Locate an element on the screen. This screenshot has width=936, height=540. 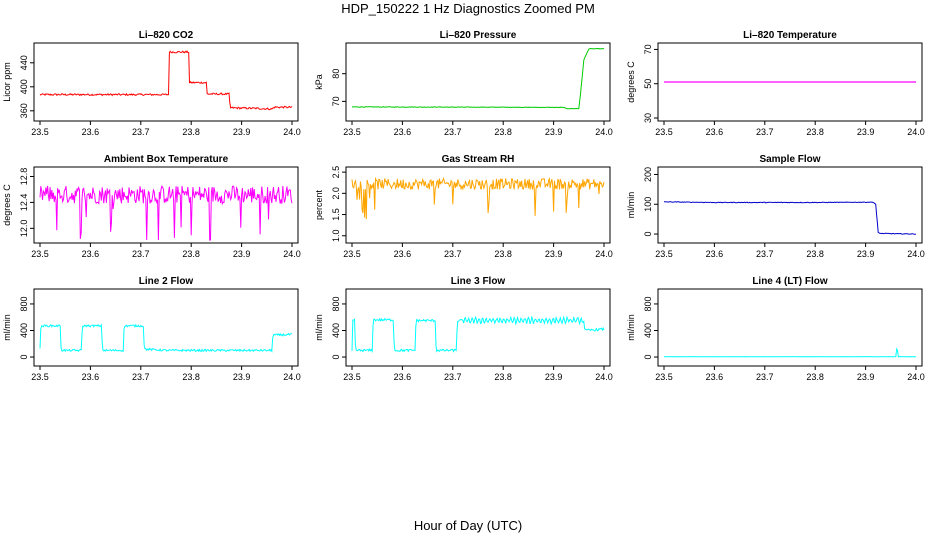
y-tick-label: 200 is located at coordinates (648, 174).